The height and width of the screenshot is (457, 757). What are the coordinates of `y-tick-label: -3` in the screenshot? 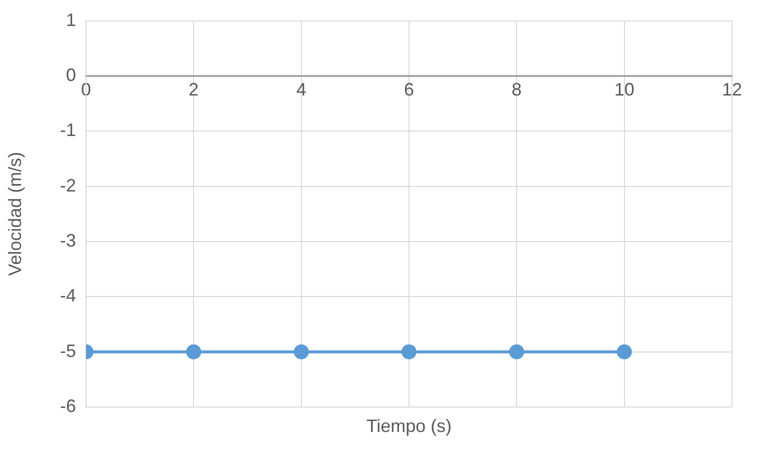 It's located at (68, 240).